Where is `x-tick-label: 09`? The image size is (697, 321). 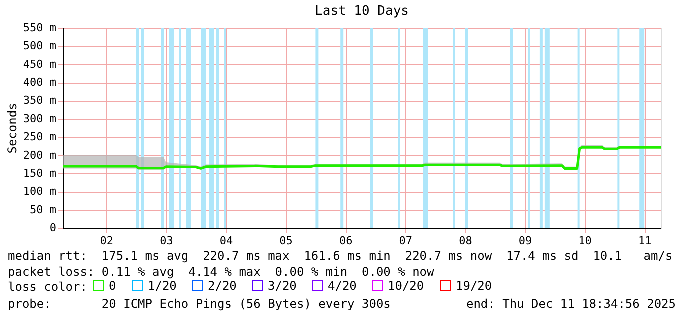
x-tick-label: 09 is located at coordinates (525, 241).